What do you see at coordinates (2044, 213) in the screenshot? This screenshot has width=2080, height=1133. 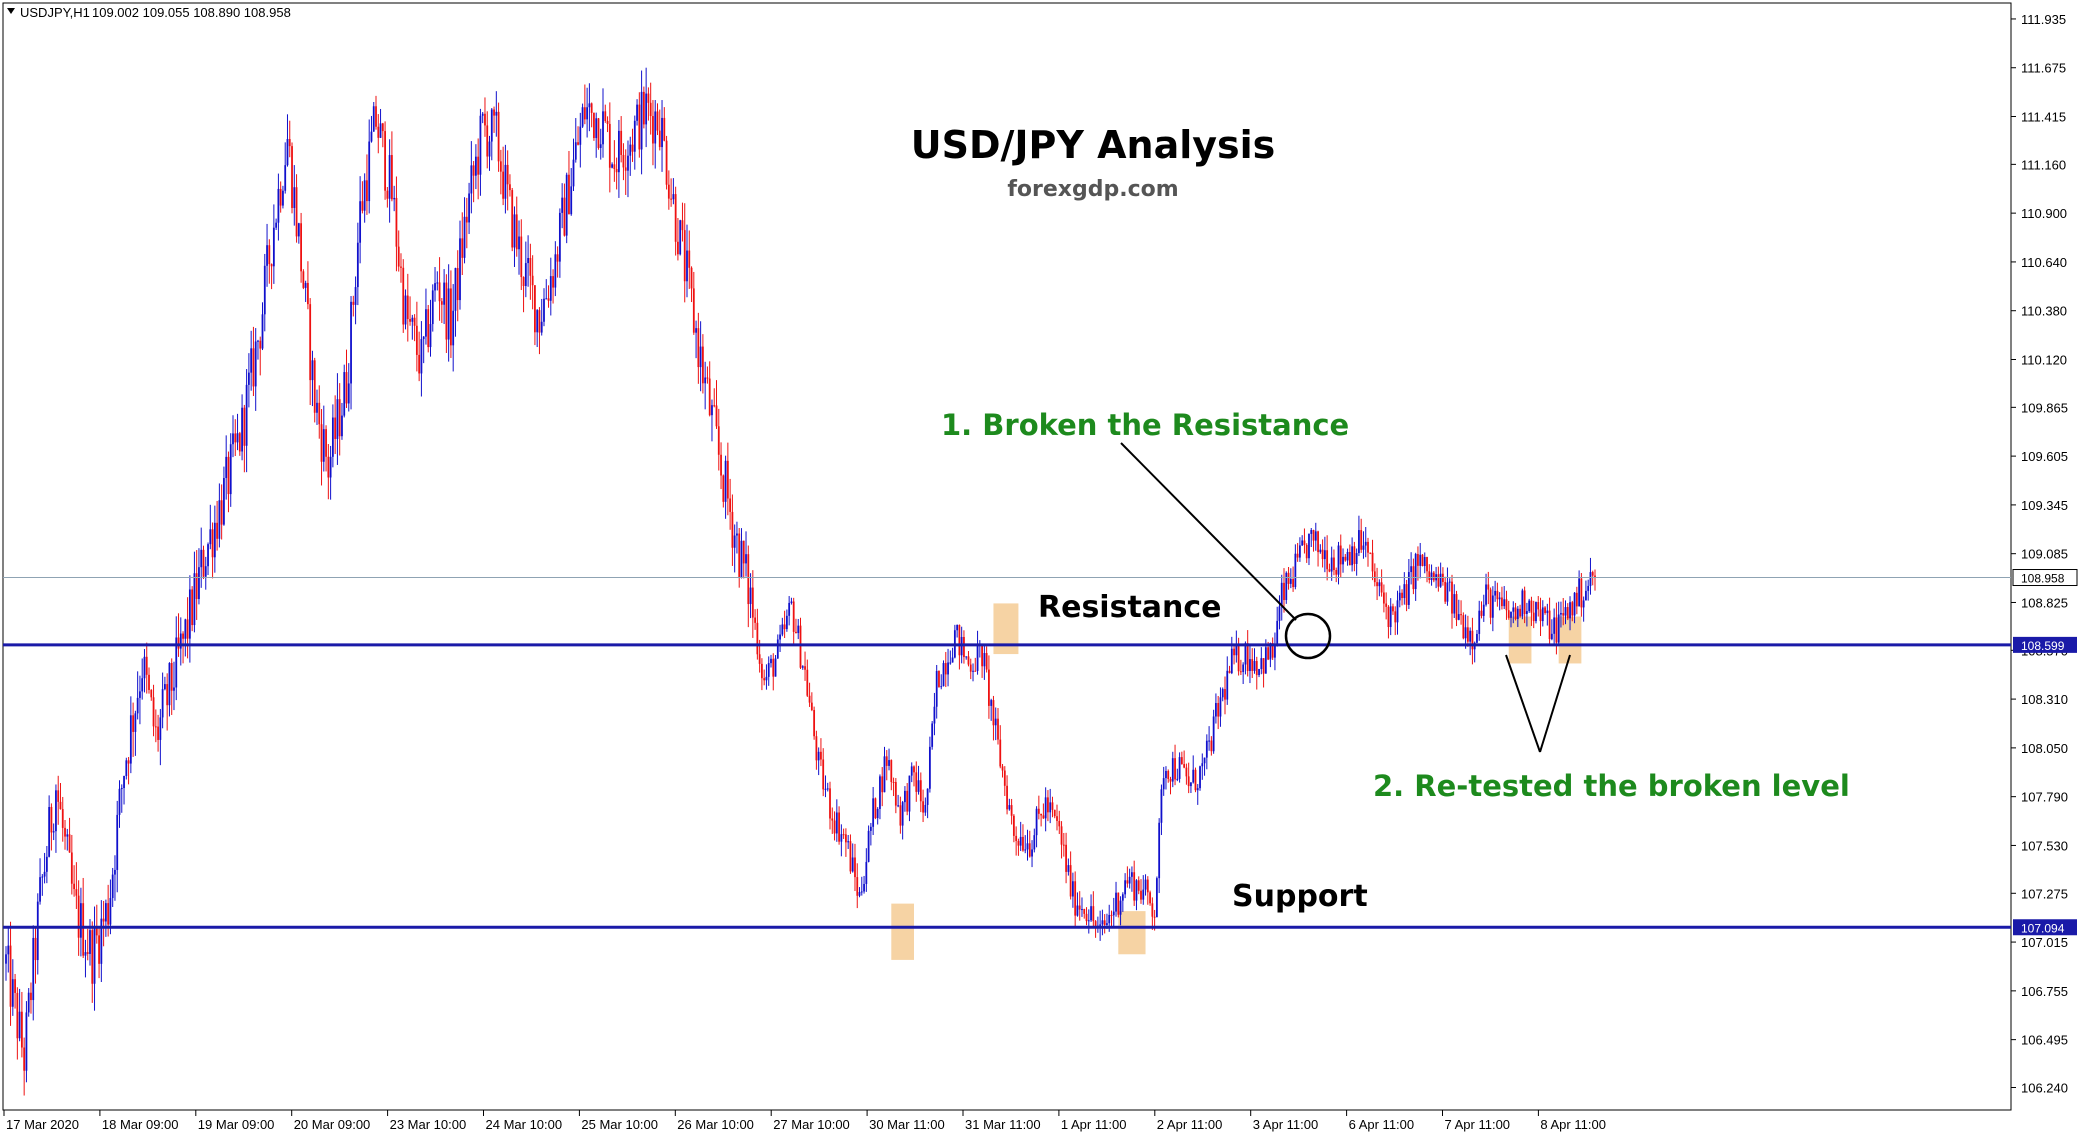 I see `price-tick-label: 110.900` at bounding box center [2044, 213].